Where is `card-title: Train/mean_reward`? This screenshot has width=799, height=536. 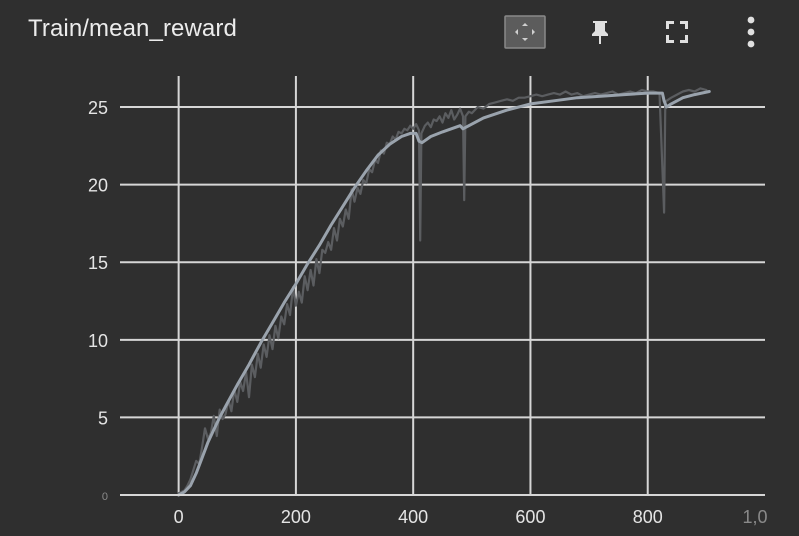 card-title: Train/mean_reward is located at coordinates (132, 28).